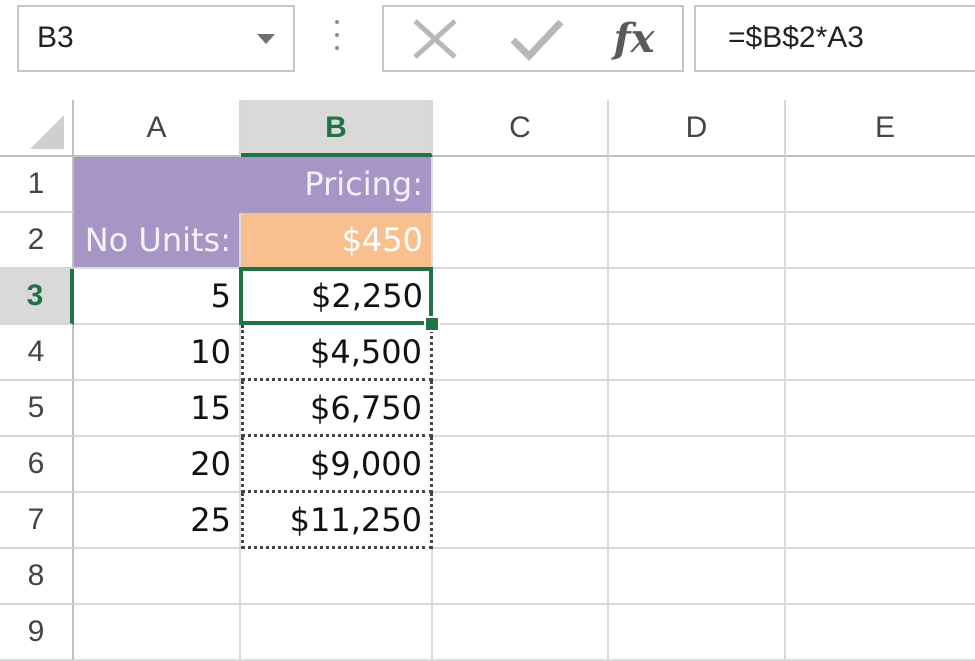 Image resolution: width=975 pixels, height=661 pixels. Describe the element at coordinates (266, 39) in the screenshot. I see `chevron-down-icon` at that location.